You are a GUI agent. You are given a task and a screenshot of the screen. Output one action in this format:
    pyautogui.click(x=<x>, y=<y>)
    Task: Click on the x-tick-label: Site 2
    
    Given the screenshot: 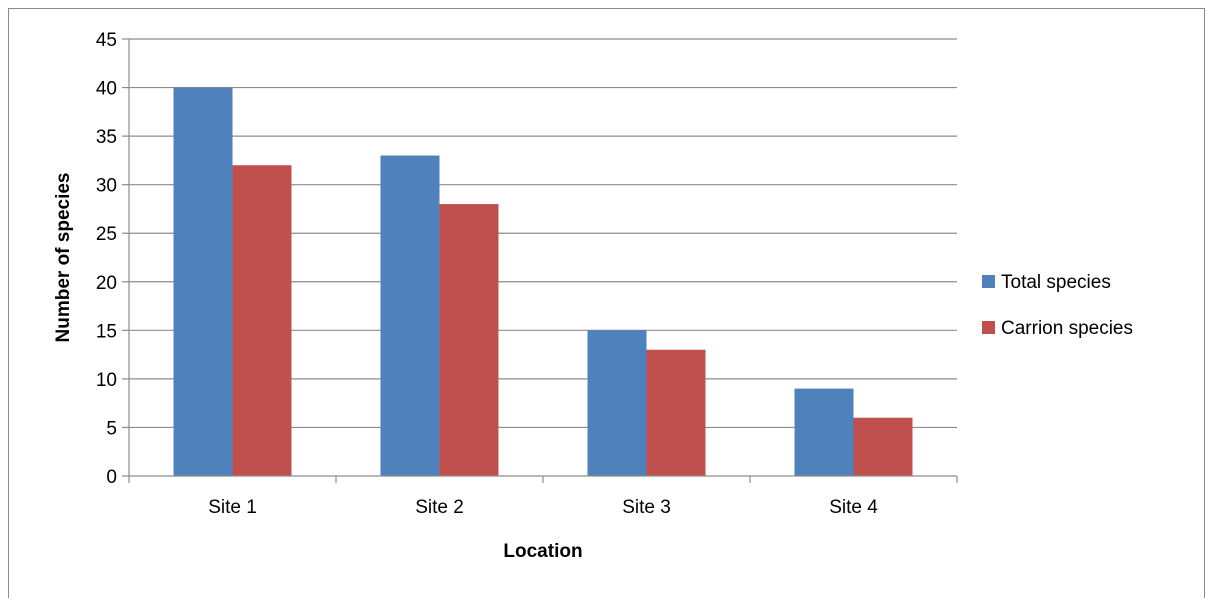 What is the action you would take?
    pyautogui.click(x=439, y=507)
    